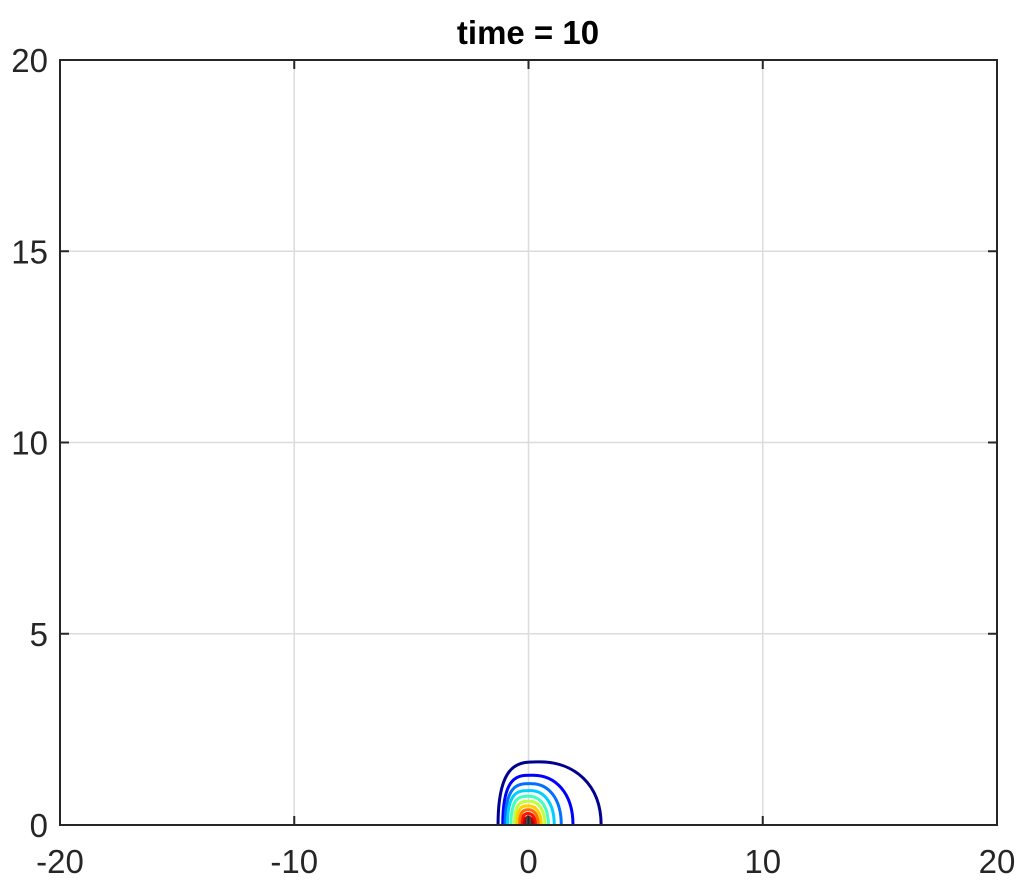 The width and height of the screenshot is (1021, 887). What do you see at coordinates (762, 861) in the screenshot?
I see `x-tick-label: 10` at bounding box center [762, 861].